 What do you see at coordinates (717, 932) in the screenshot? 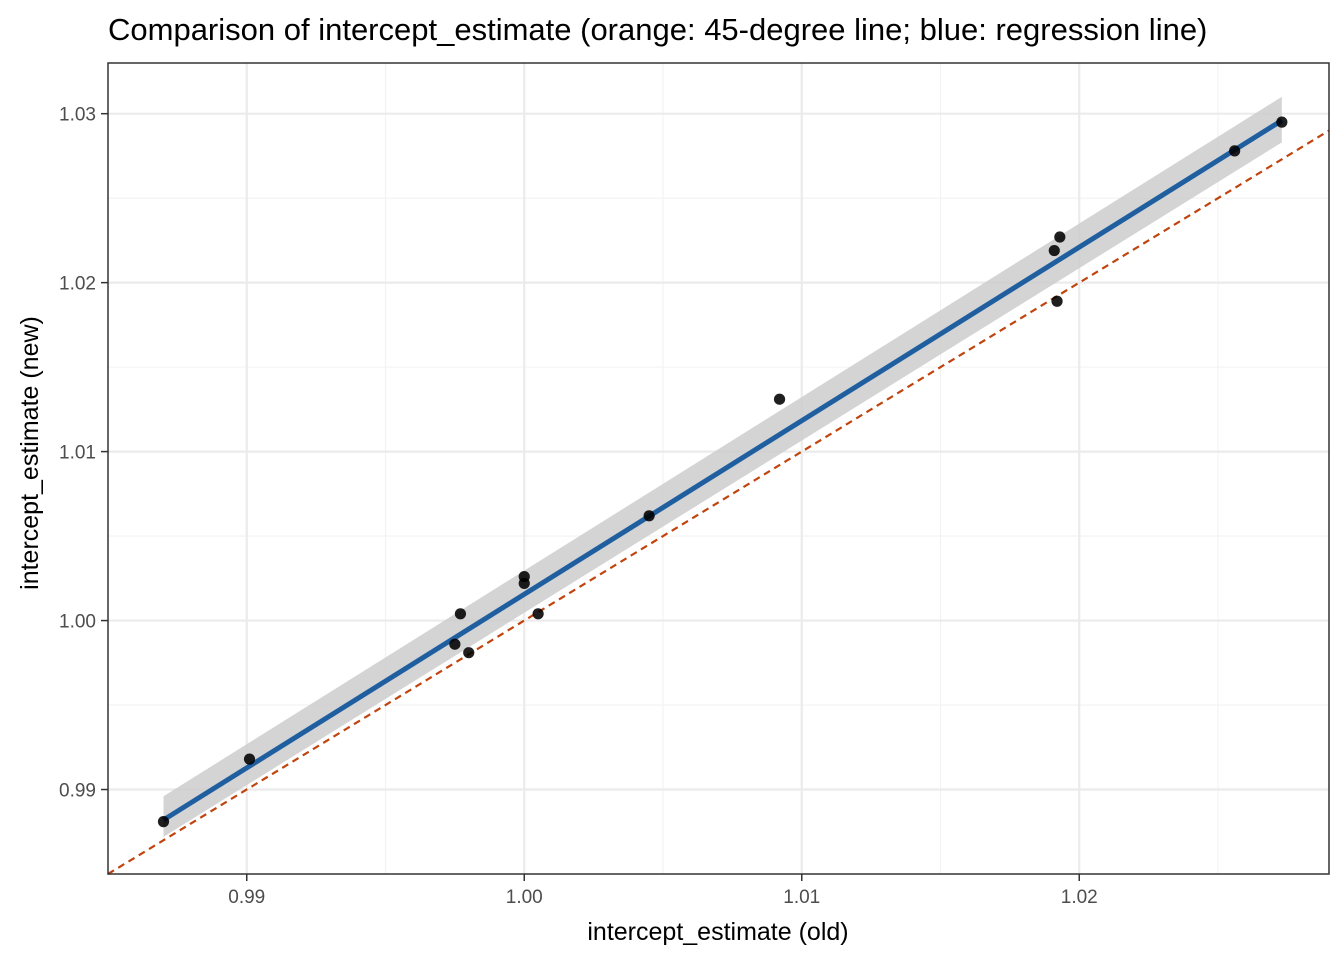
I see `x-axis-title: intercept_estimate (old)` at bounding box center [717, 932].